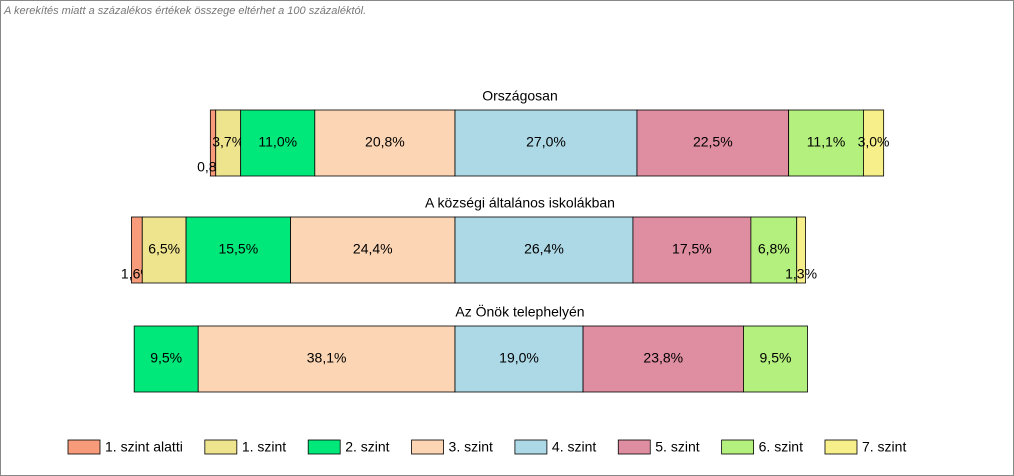  Describe the element at coordinates (144, 447) in the screenshot. I see `legend-label: 1. szint alatti` at that location.